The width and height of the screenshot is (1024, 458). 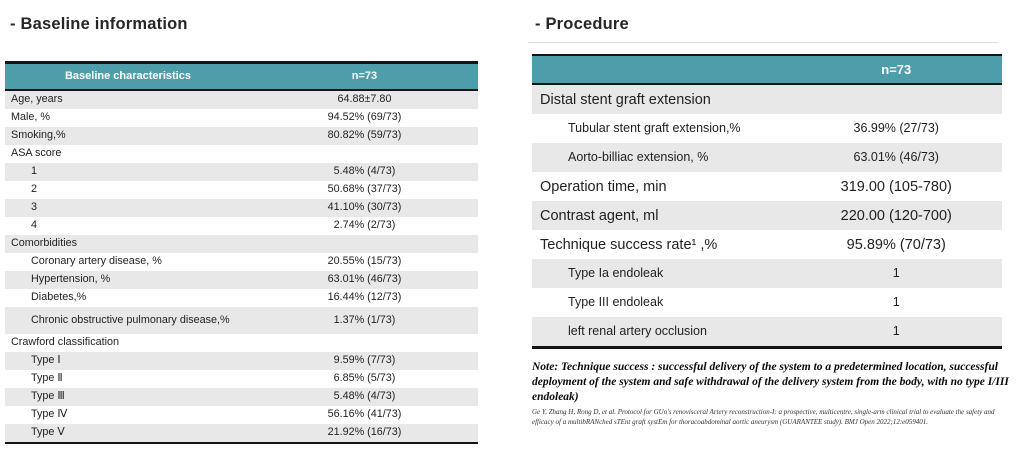 I want to click on table-row: Distal stent graft extension, so click(x=767, y=99).